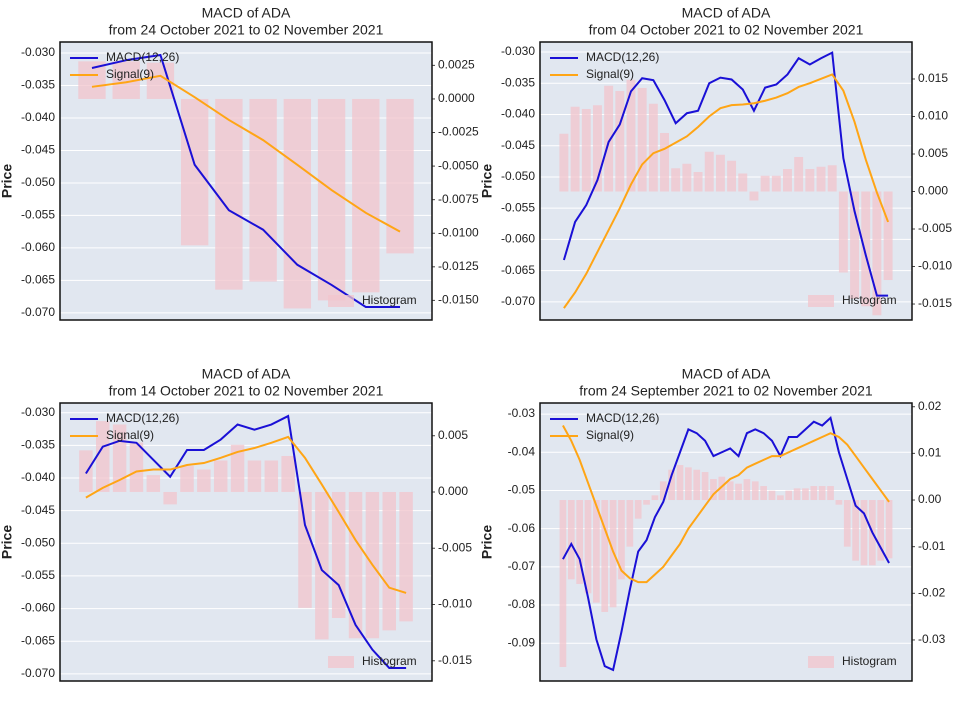 Image resolution: width=961 pixels, height=721 pixels. I want to click on y-tick-label: -0.065, so click(518, 270).